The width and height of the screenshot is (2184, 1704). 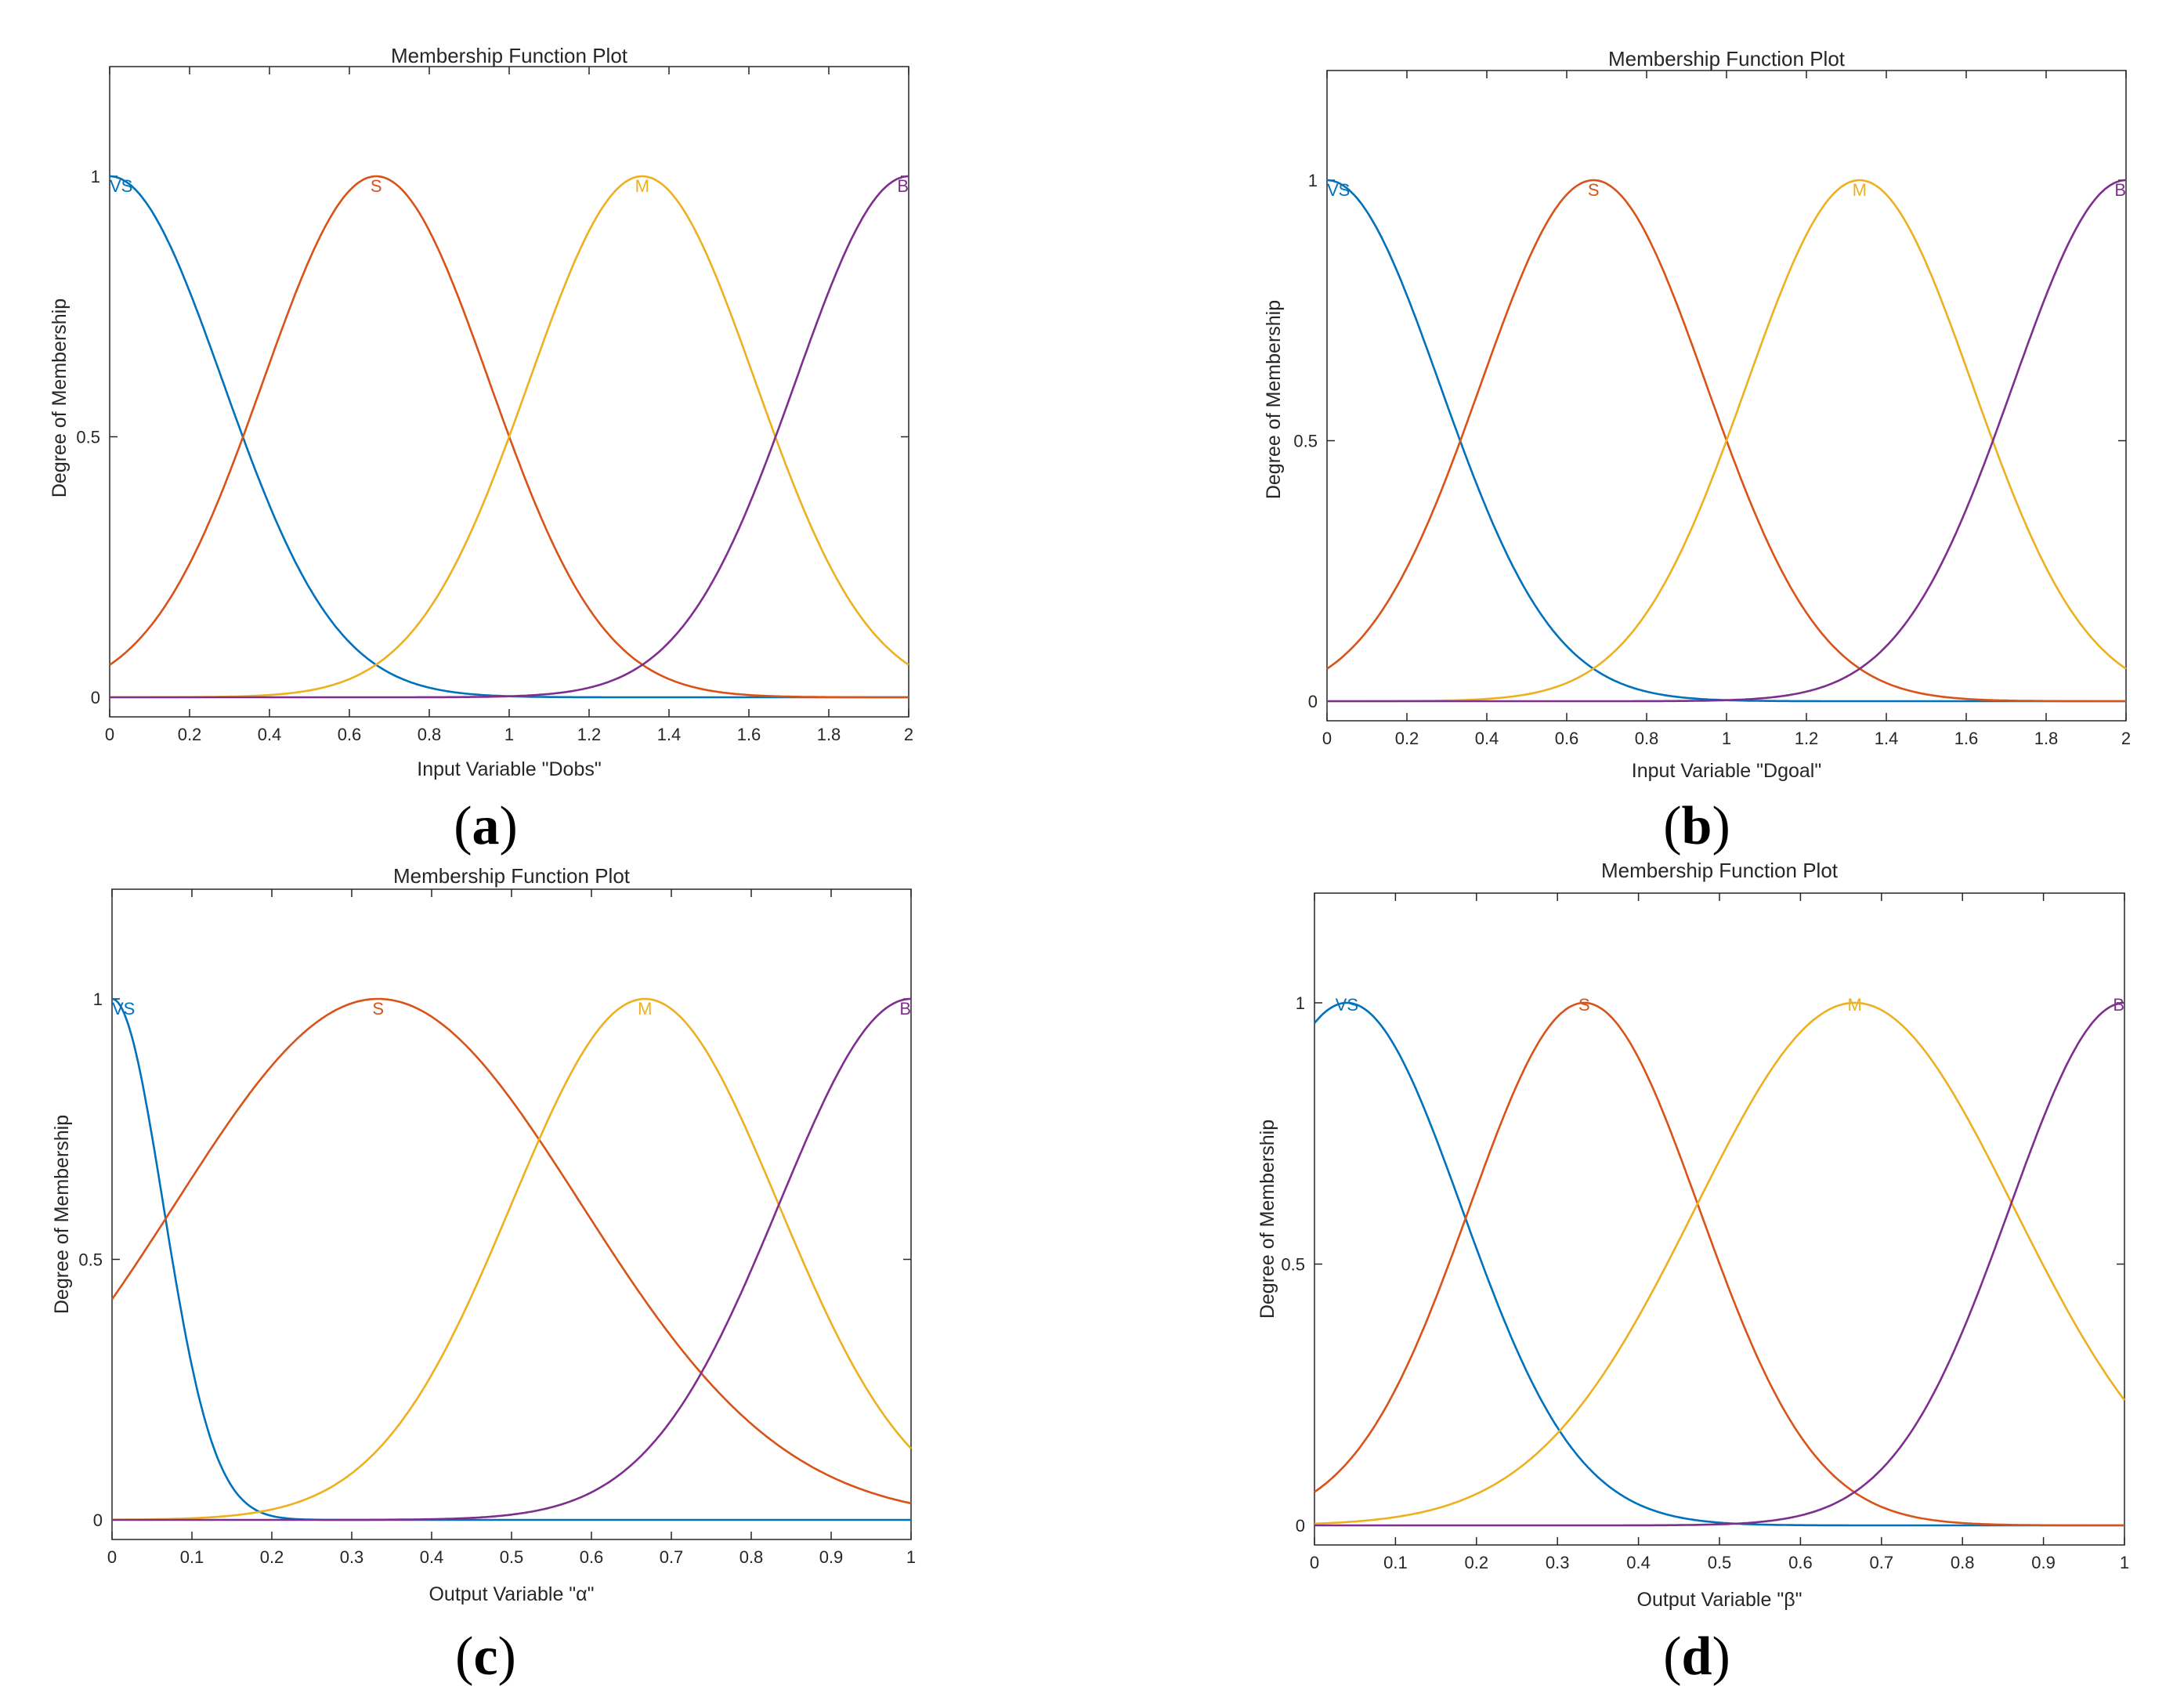 I want to click on panel-caption-c: (c), so click(x=485, y=1656).